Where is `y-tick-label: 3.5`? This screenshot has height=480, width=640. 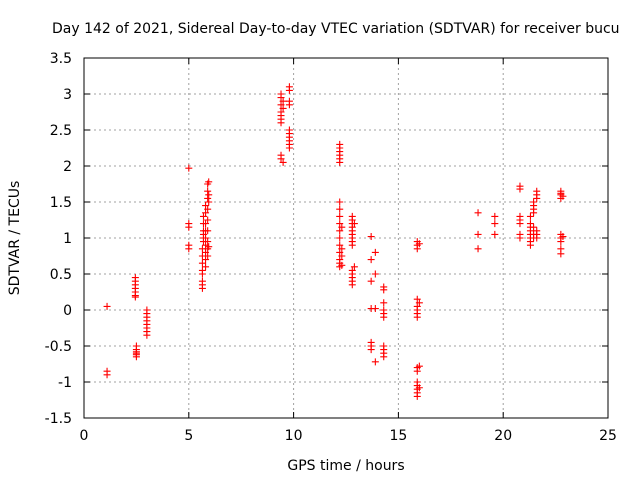 y-tick-label: 3.5 is located at coordinates (61, 59).